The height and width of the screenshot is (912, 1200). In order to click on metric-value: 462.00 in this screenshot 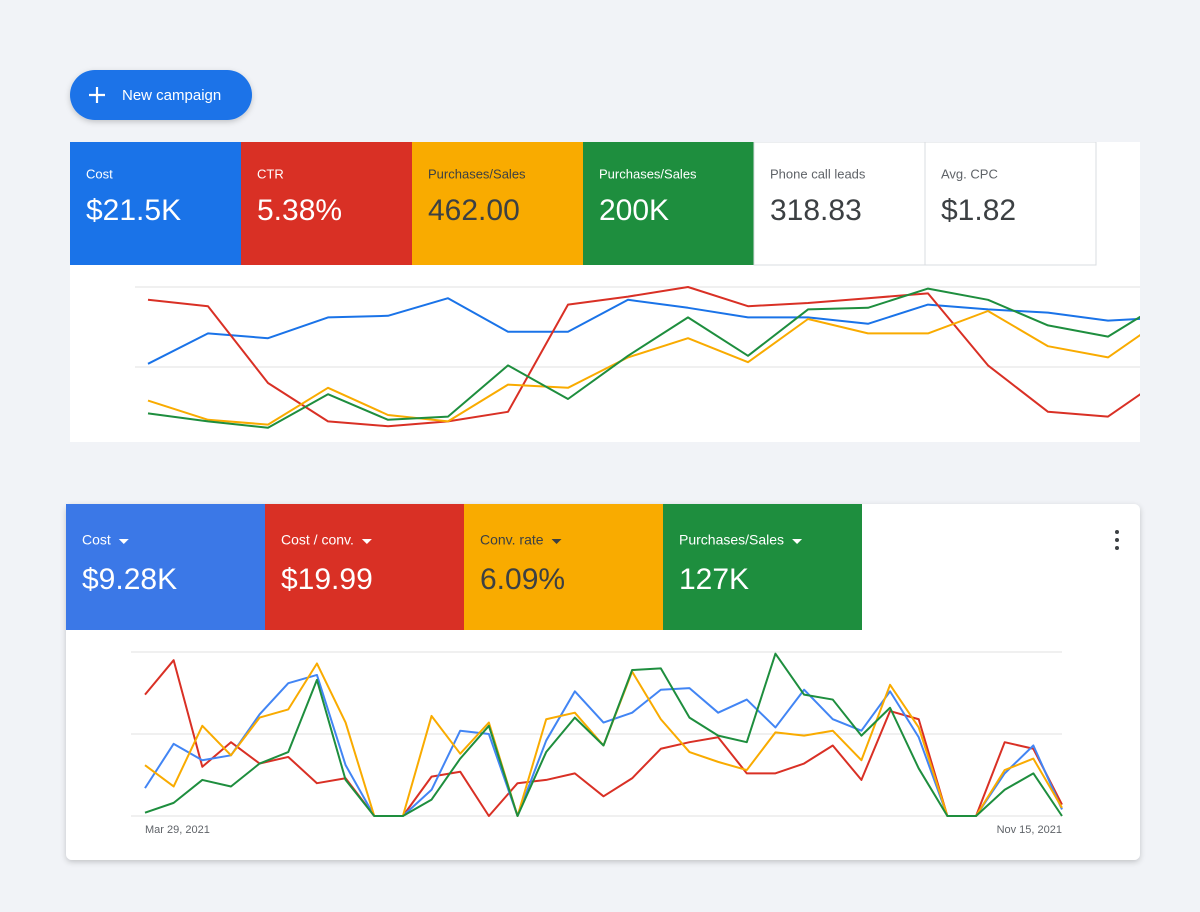, I will do `click(474, 210)`.